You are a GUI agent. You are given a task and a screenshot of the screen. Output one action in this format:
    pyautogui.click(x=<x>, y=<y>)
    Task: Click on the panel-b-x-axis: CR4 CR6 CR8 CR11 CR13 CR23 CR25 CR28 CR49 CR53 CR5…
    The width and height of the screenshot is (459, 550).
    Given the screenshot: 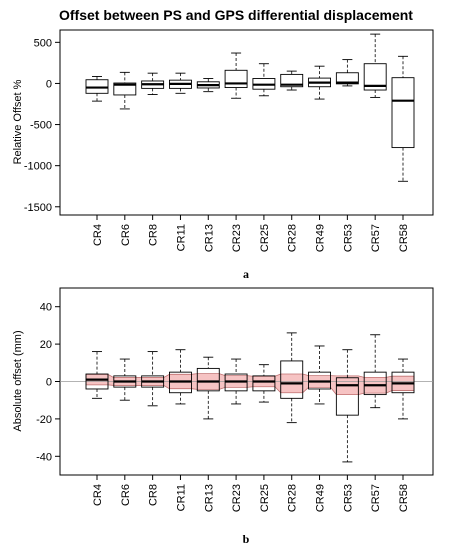 What is the action you would take?
    pyautogui.click(x=251, y=493)
    